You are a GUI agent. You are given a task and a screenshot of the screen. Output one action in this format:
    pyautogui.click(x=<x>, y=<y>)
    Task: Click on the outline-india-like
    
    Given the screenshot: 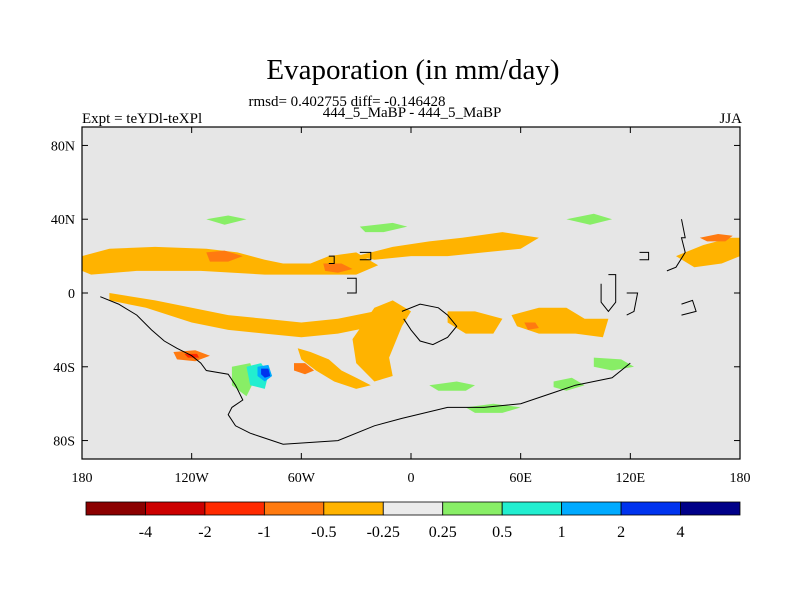 What is the action you would take?
    pyautogui.click(x=608, y=293)
    